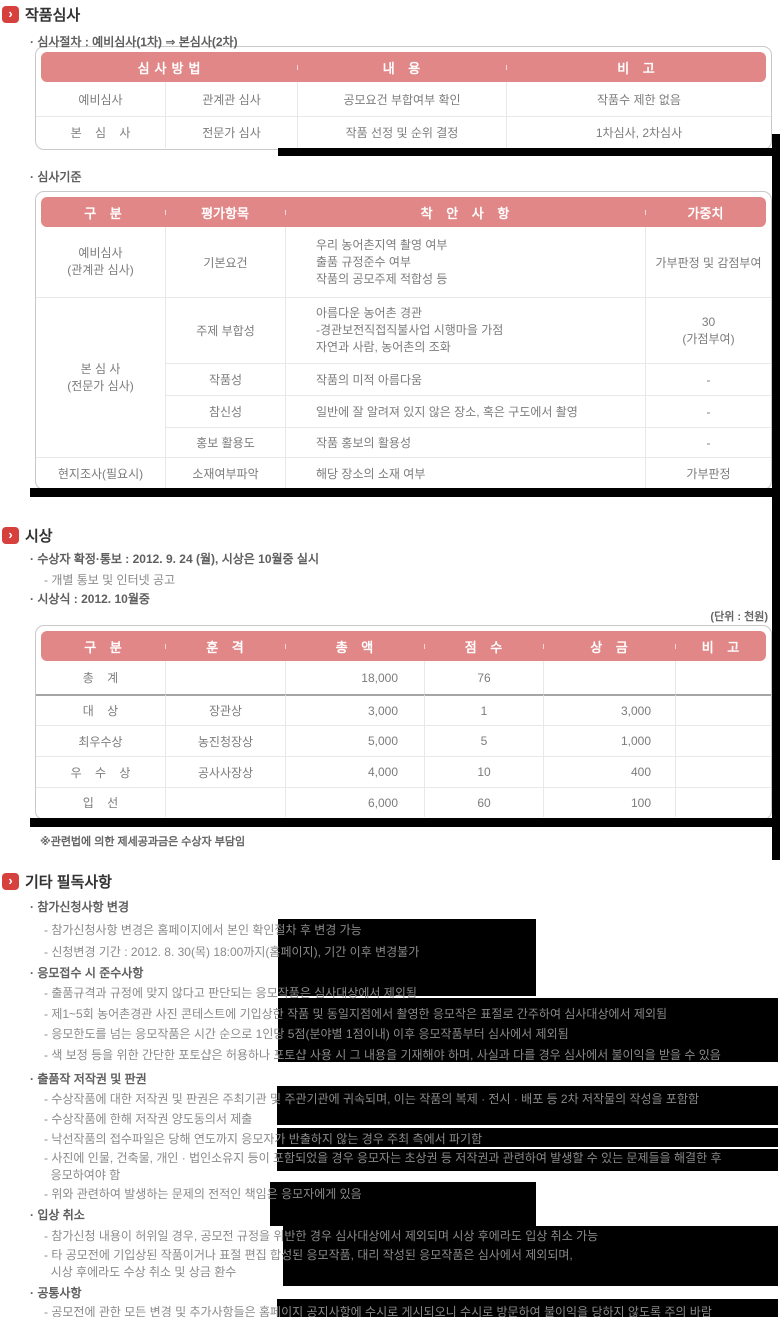 This screenshot has width=780, height=1317. Describe the element at coordinates (100, 678) in the screenshot. I see `table-cell: 총 계` at that location.